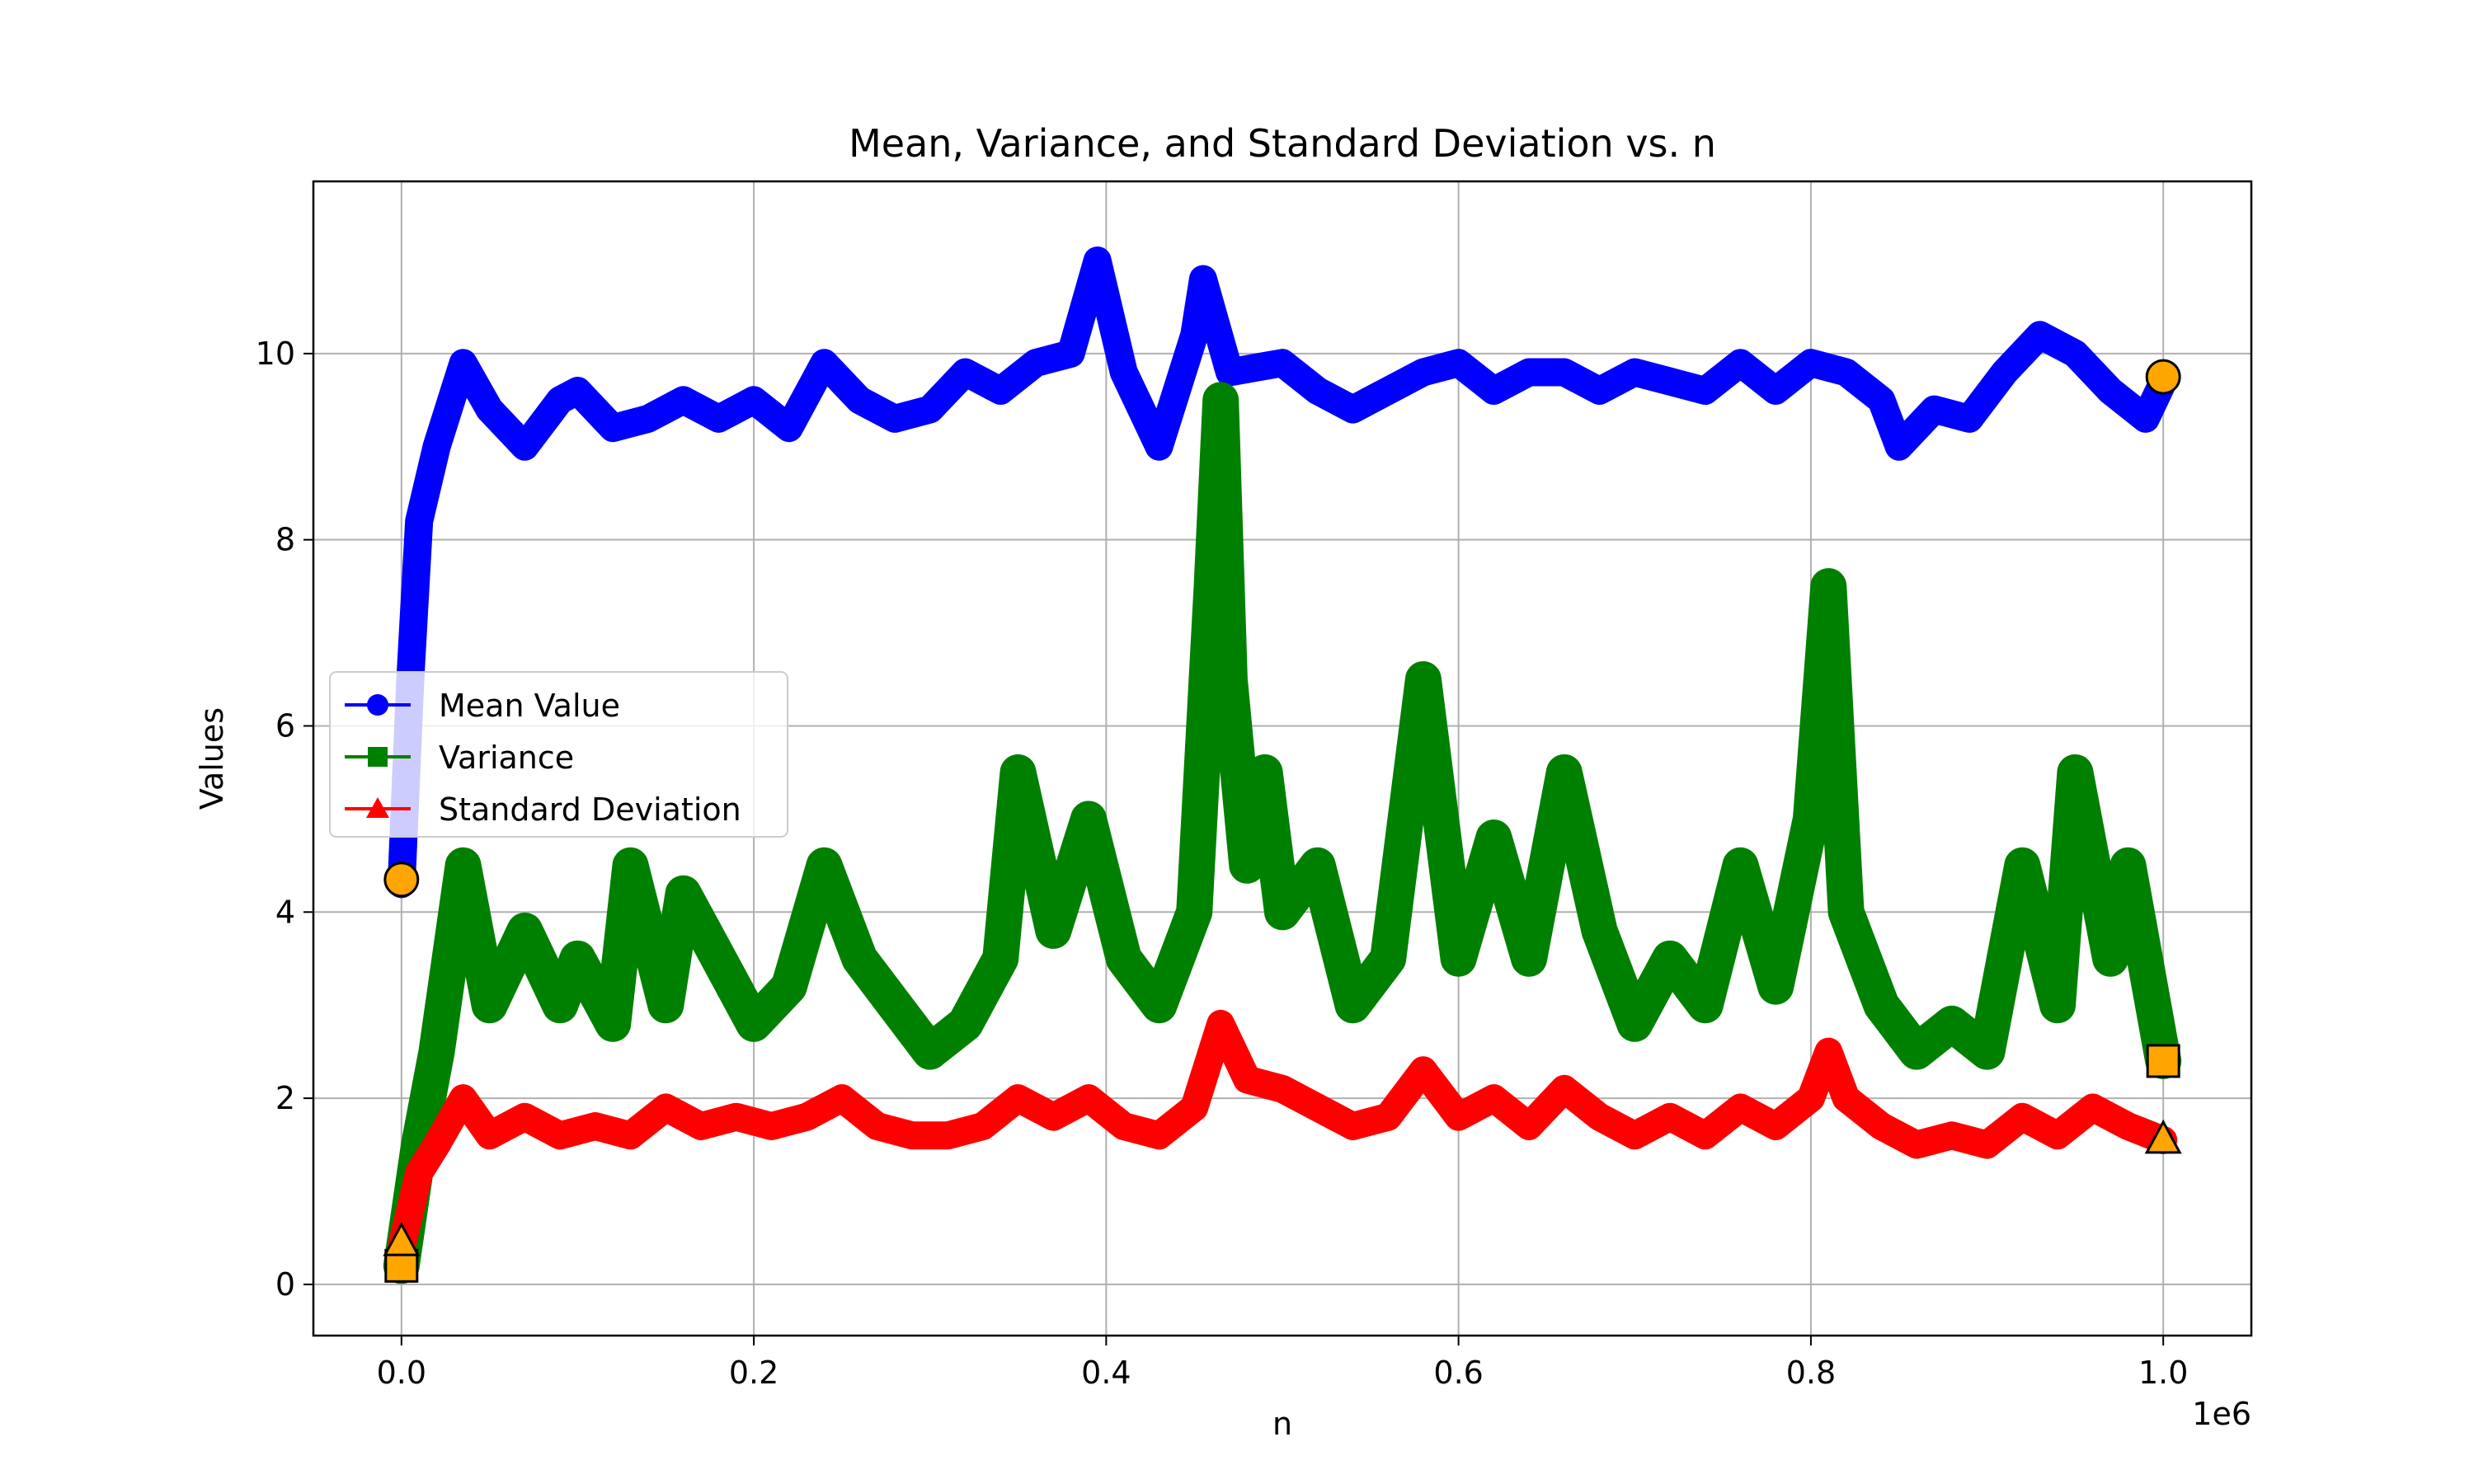 This screenshot has width=2474, height=1484. I want to click on x-tick-label: 0.2, so click(753, 1373).